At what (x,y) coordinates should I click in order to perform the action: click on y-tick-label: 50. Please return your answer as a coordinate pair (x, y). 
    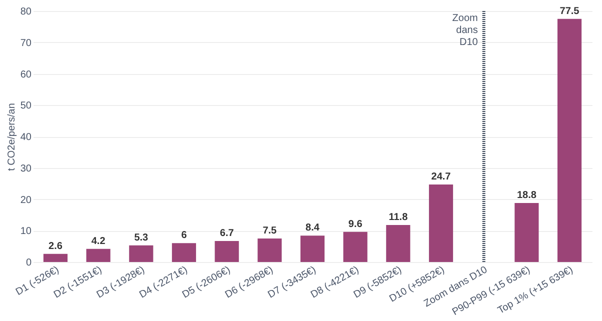
    Looking at the image, I should click on (26, 106).